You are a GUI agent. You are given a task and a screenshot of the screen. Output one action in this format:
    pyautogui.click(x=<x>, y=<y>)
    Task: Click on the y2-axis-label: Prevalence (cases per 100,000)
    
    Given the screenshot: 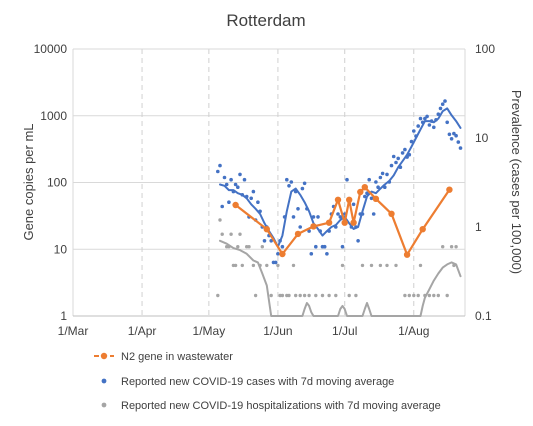 What is the action you would take?
    pyautogui.click(x=516, y=182)
    